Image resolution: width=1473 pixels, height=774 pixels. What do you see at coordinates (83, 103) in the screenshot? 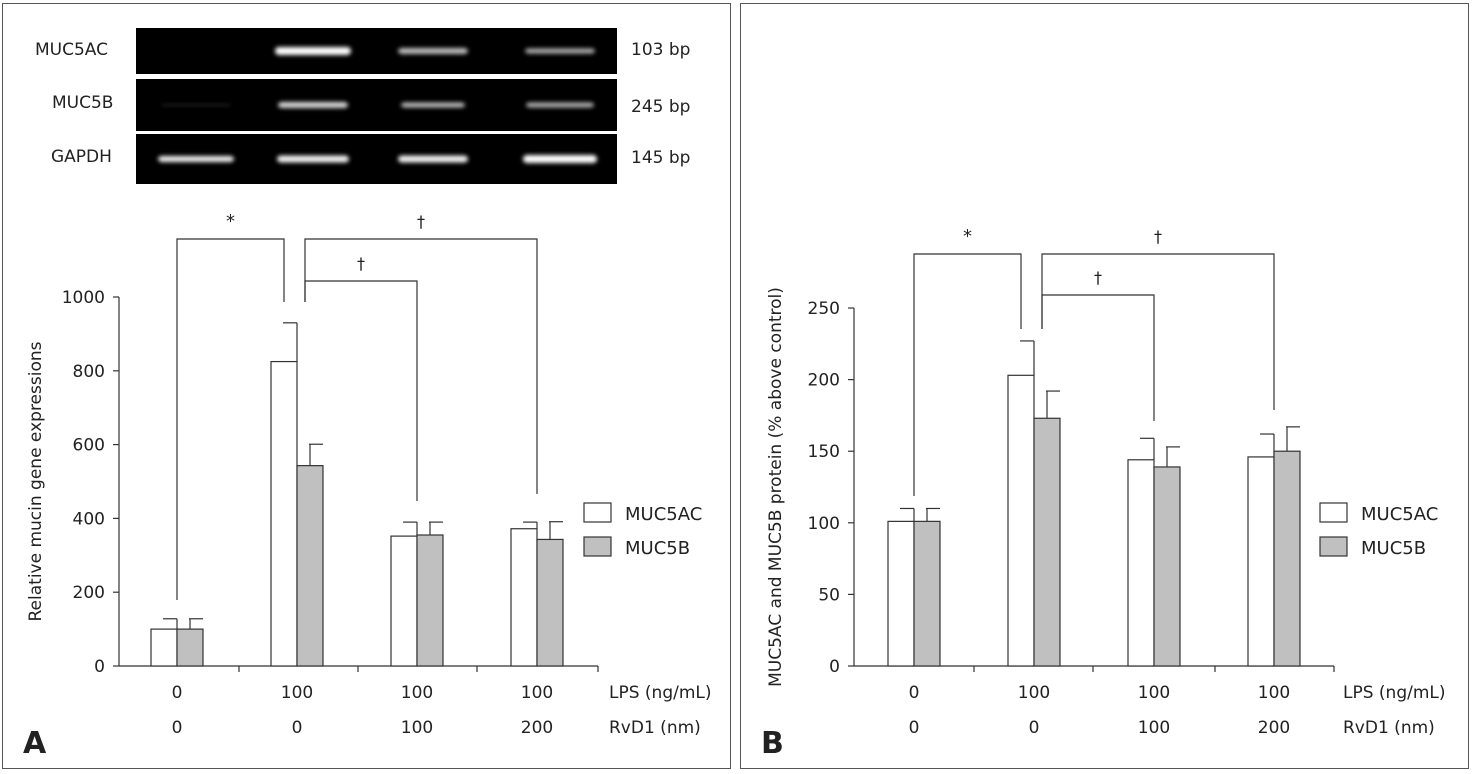
I see `gel-row-label: MUC5B` at bounding box center [83, 103].